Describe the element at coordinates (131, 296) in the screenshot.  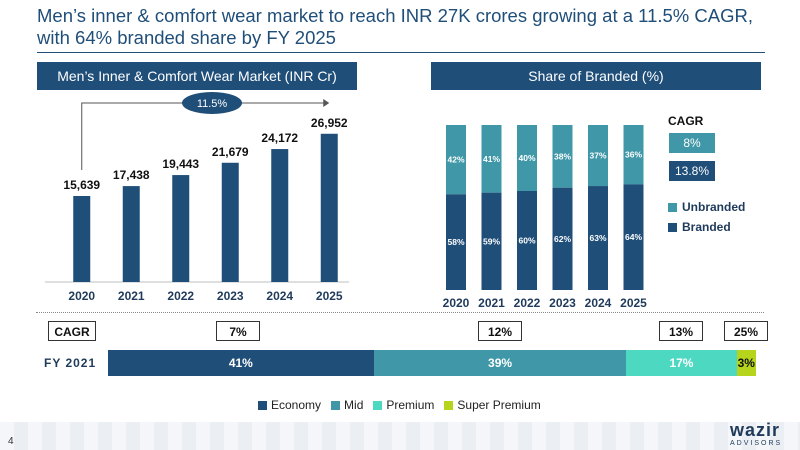
I see `market-x-tick-2021: 2021` at that location.